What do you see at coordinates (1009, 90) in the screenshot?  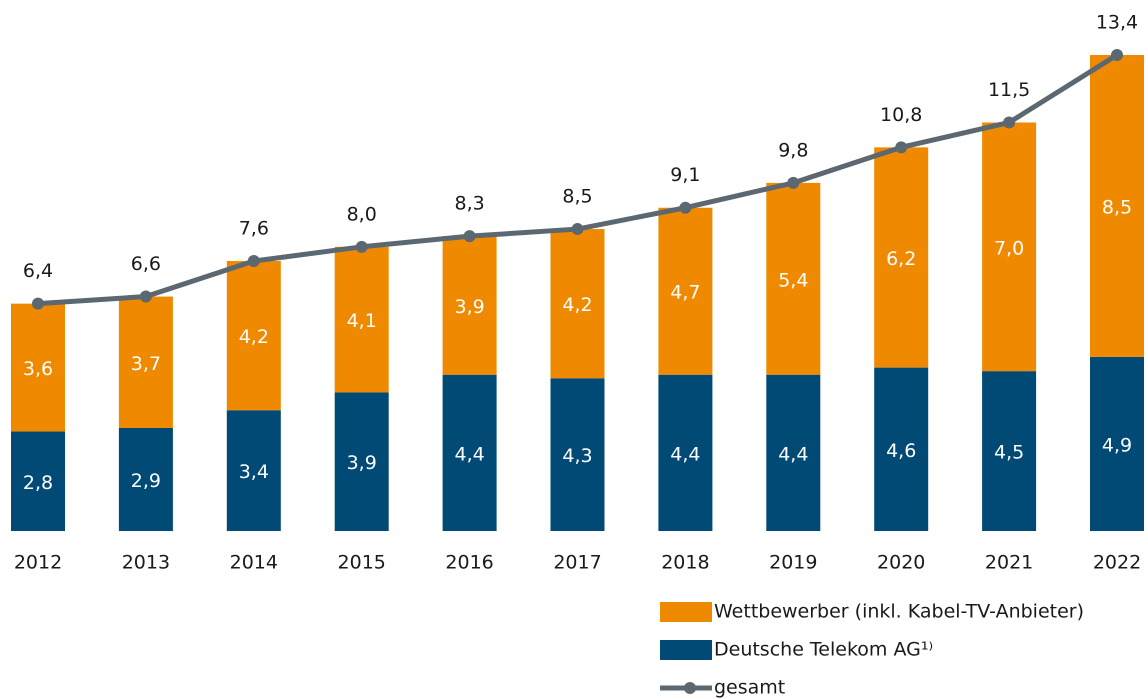 I see `total-label: 11,5` at bounding box center [1009, 90].